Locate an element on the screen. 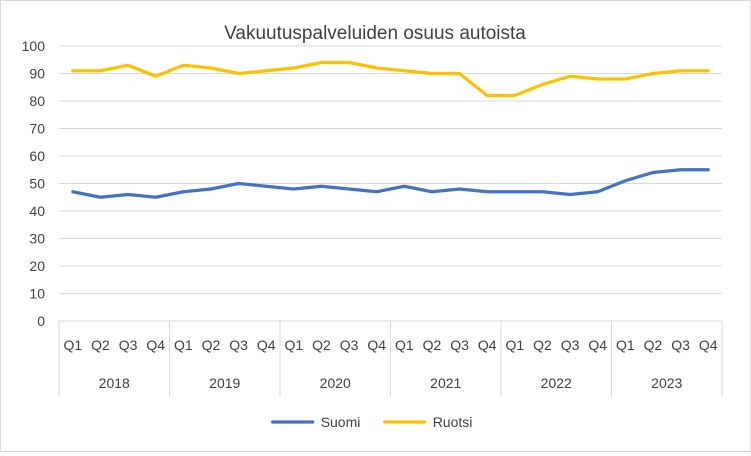 The height and width of the screenshot is (456, 751). x-tick-label-2021-Q1: Q1 is located at coordinates (404, 345).